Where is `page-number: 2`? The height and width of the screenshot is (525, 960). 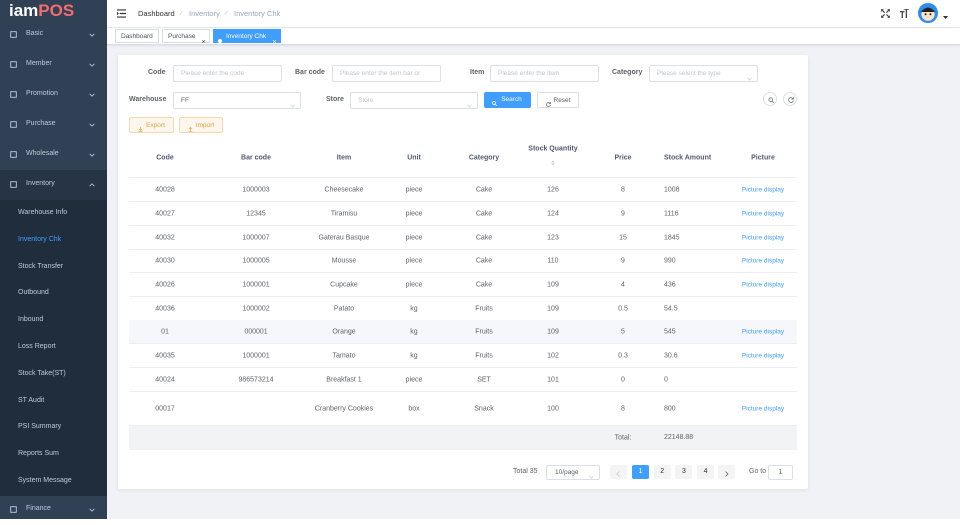 page-number: 2 is located at coordinates (662, 472).